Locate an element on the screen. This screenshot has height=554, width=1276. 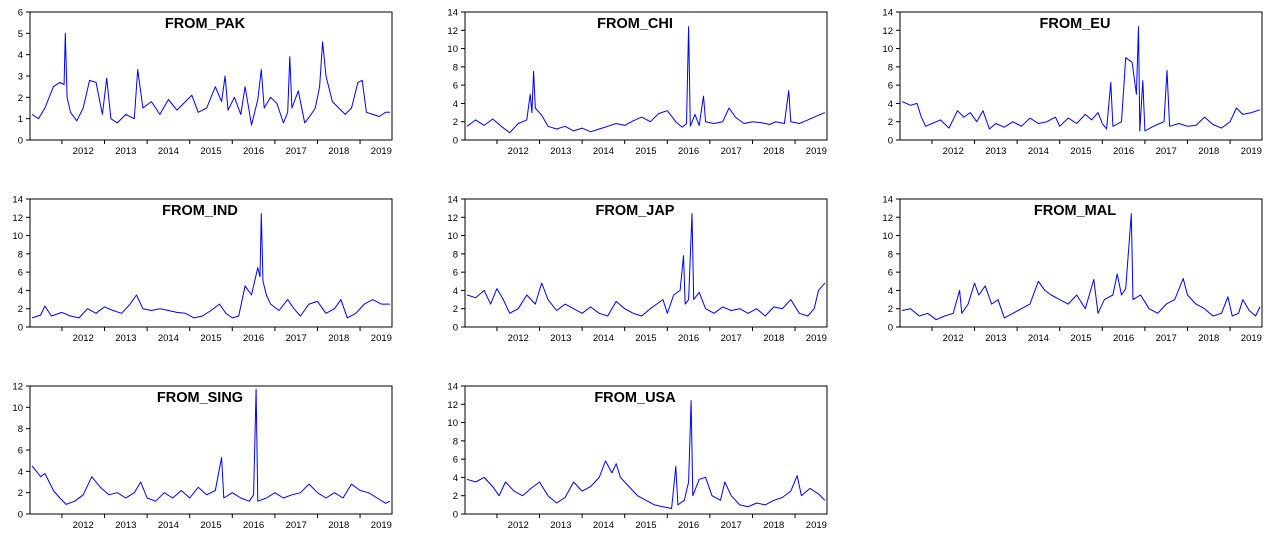
panel-title: FROM_EU is located at coordinates (1075, 24).